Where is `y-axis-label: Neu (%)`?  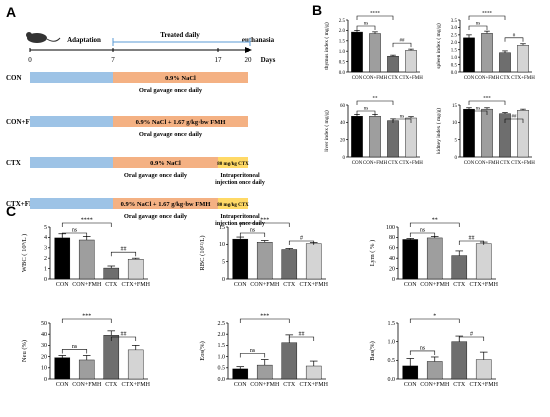
y-axis-label: Neu (%) is located at coordinates (24, 351).